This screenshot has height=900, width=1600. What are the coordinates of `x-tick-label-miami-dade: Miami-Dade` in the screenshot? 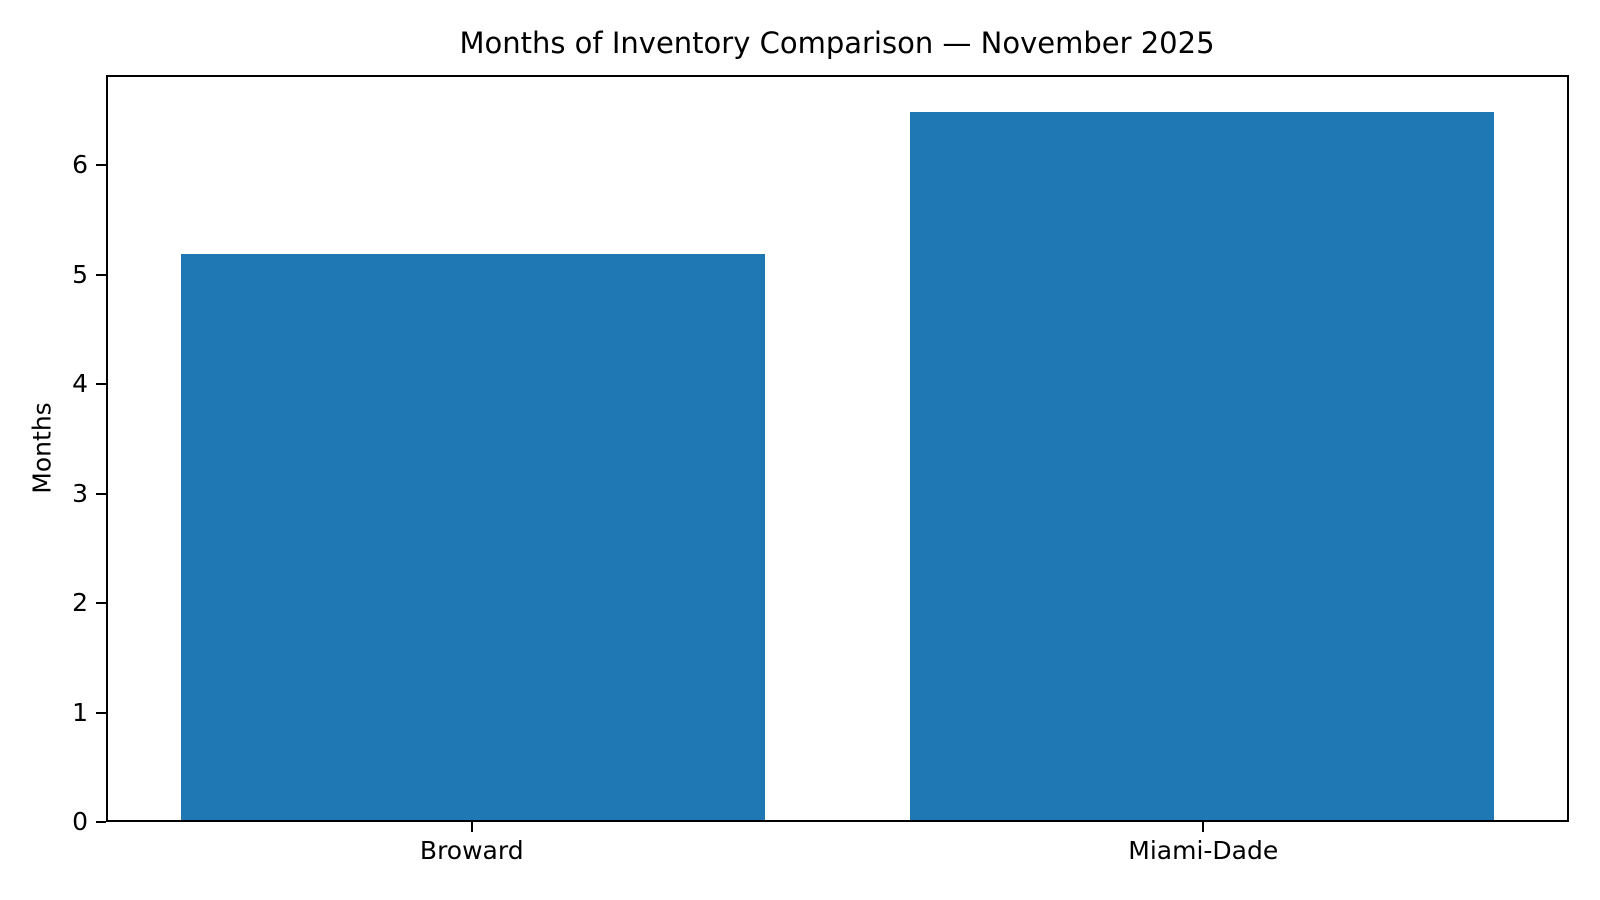 It's located at (1203, 850).